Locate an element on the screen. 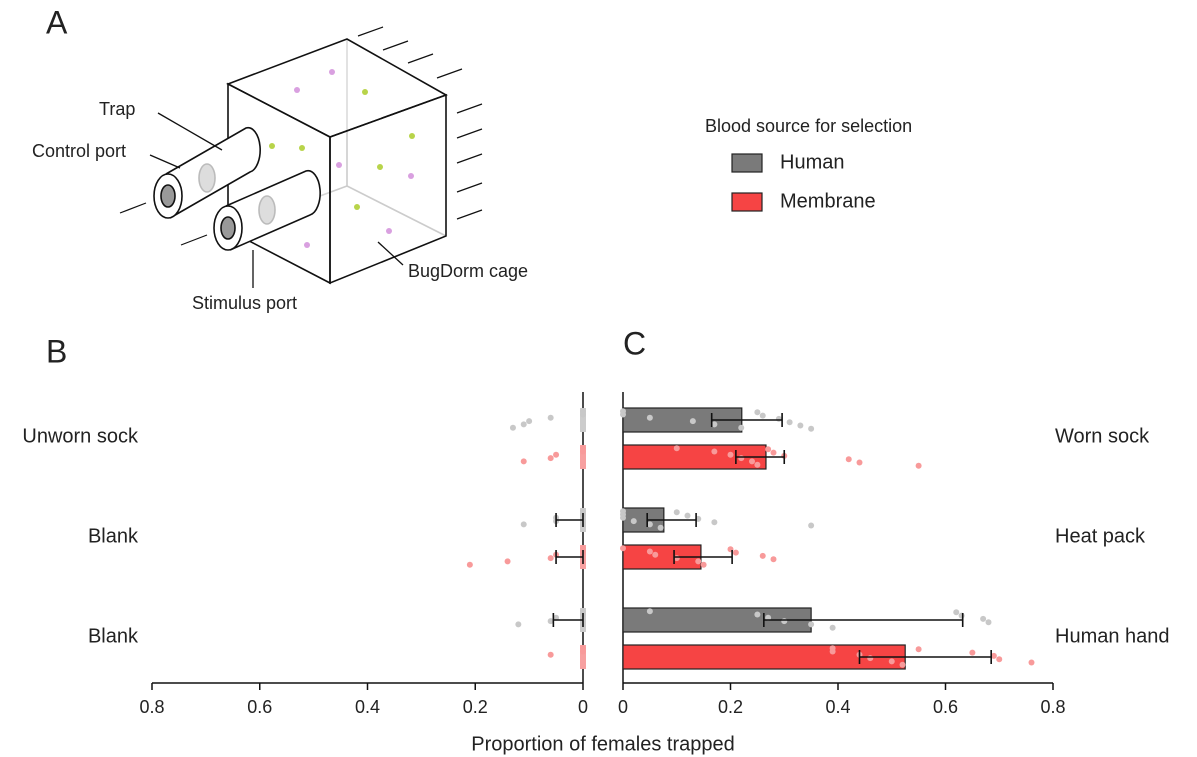 The image size is (1197, 757). category-label: Heat pack is located at coordinates (1100, 536).